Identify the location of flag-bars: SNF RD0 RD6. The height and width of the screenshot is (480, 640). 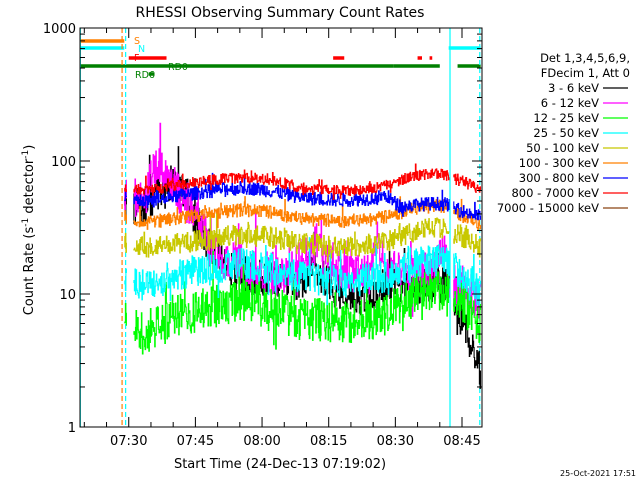
(280, 58).